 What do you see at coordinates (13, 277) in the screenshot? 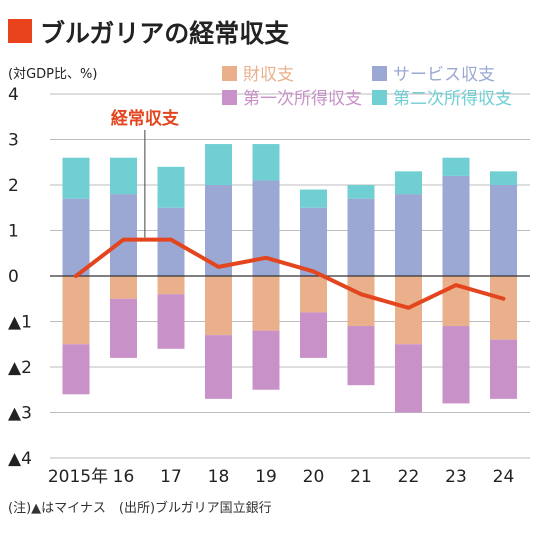
I see `y-tick-label: 0` at bounding box center [13, 277].